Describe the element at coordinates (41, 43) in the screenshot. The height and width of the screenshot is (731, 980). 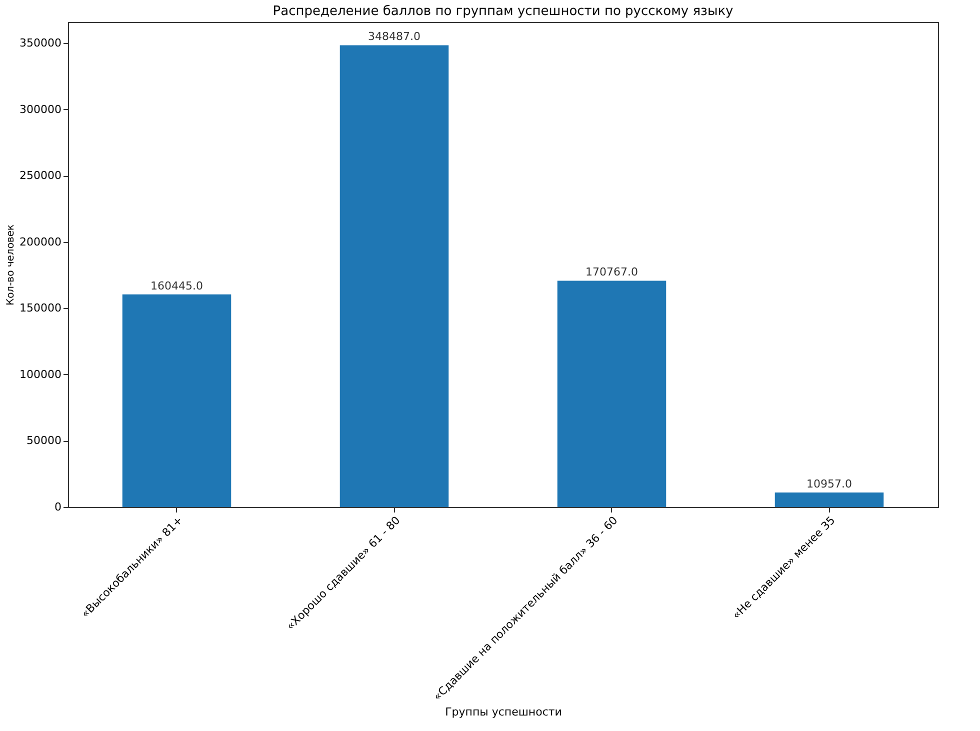
I see `y-tick-label: 350000` at that location.